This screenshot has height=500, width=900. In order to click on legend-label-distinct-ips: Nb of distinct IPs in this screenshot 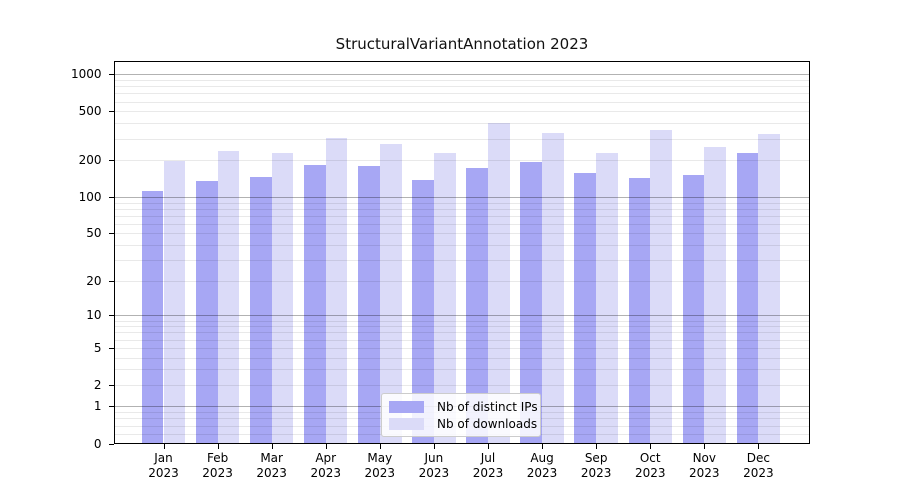, I will do `click(487, 406)`.